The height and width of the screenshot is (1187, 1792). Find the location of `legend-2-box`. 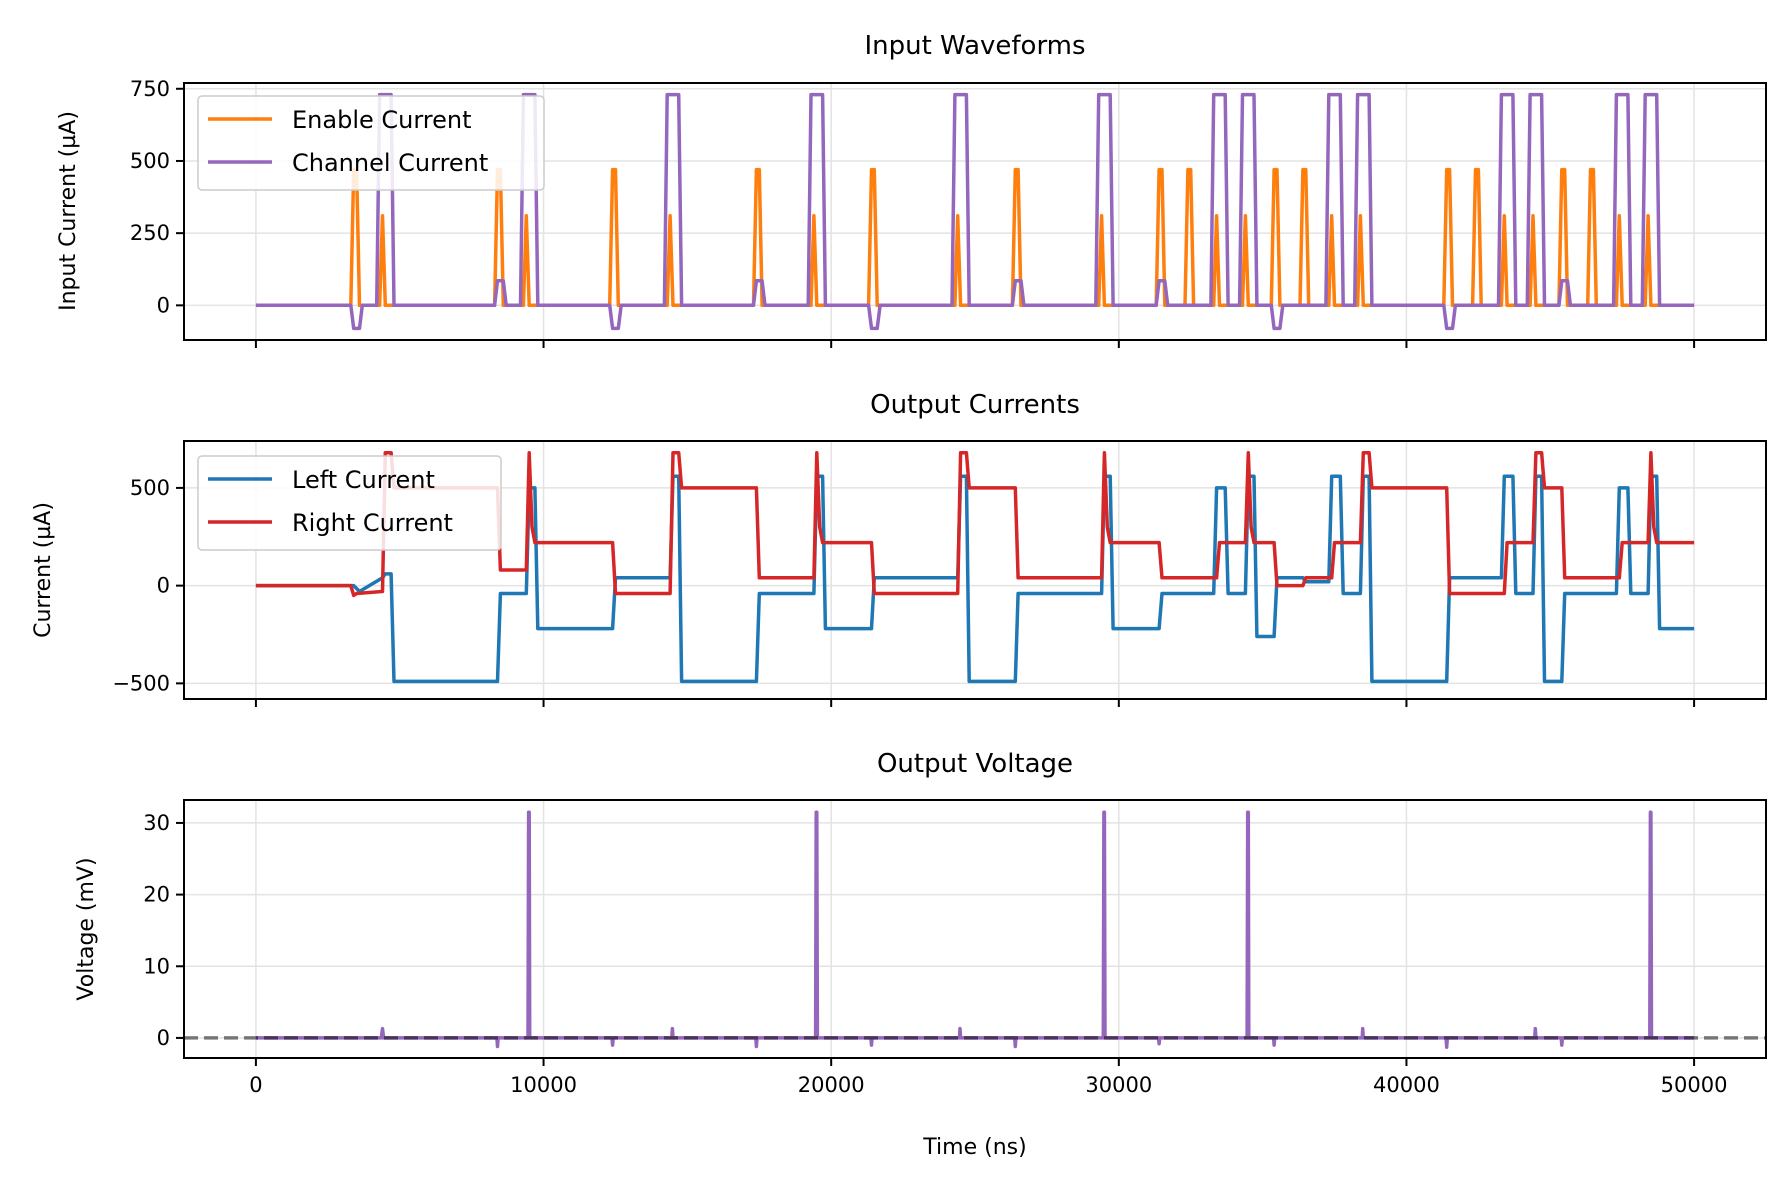

legend-2-box is located at coordinates (349, 503).